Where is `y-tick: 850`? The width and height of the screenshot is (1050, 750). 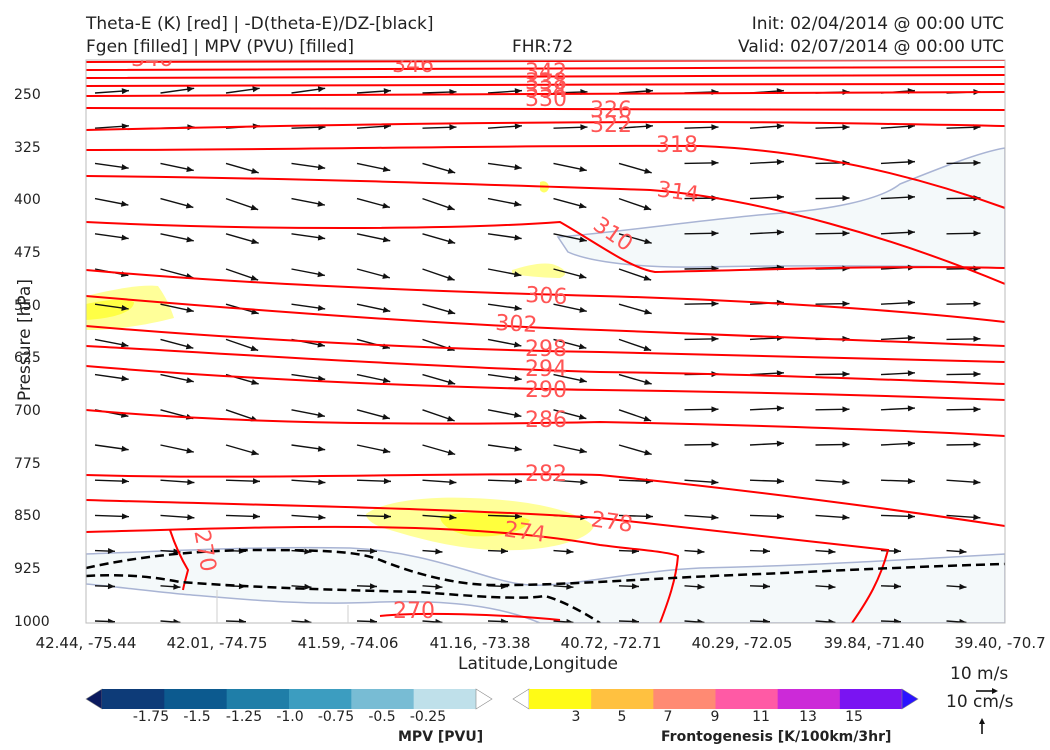 y-tick: 850 is located at coordinates (27, 516).